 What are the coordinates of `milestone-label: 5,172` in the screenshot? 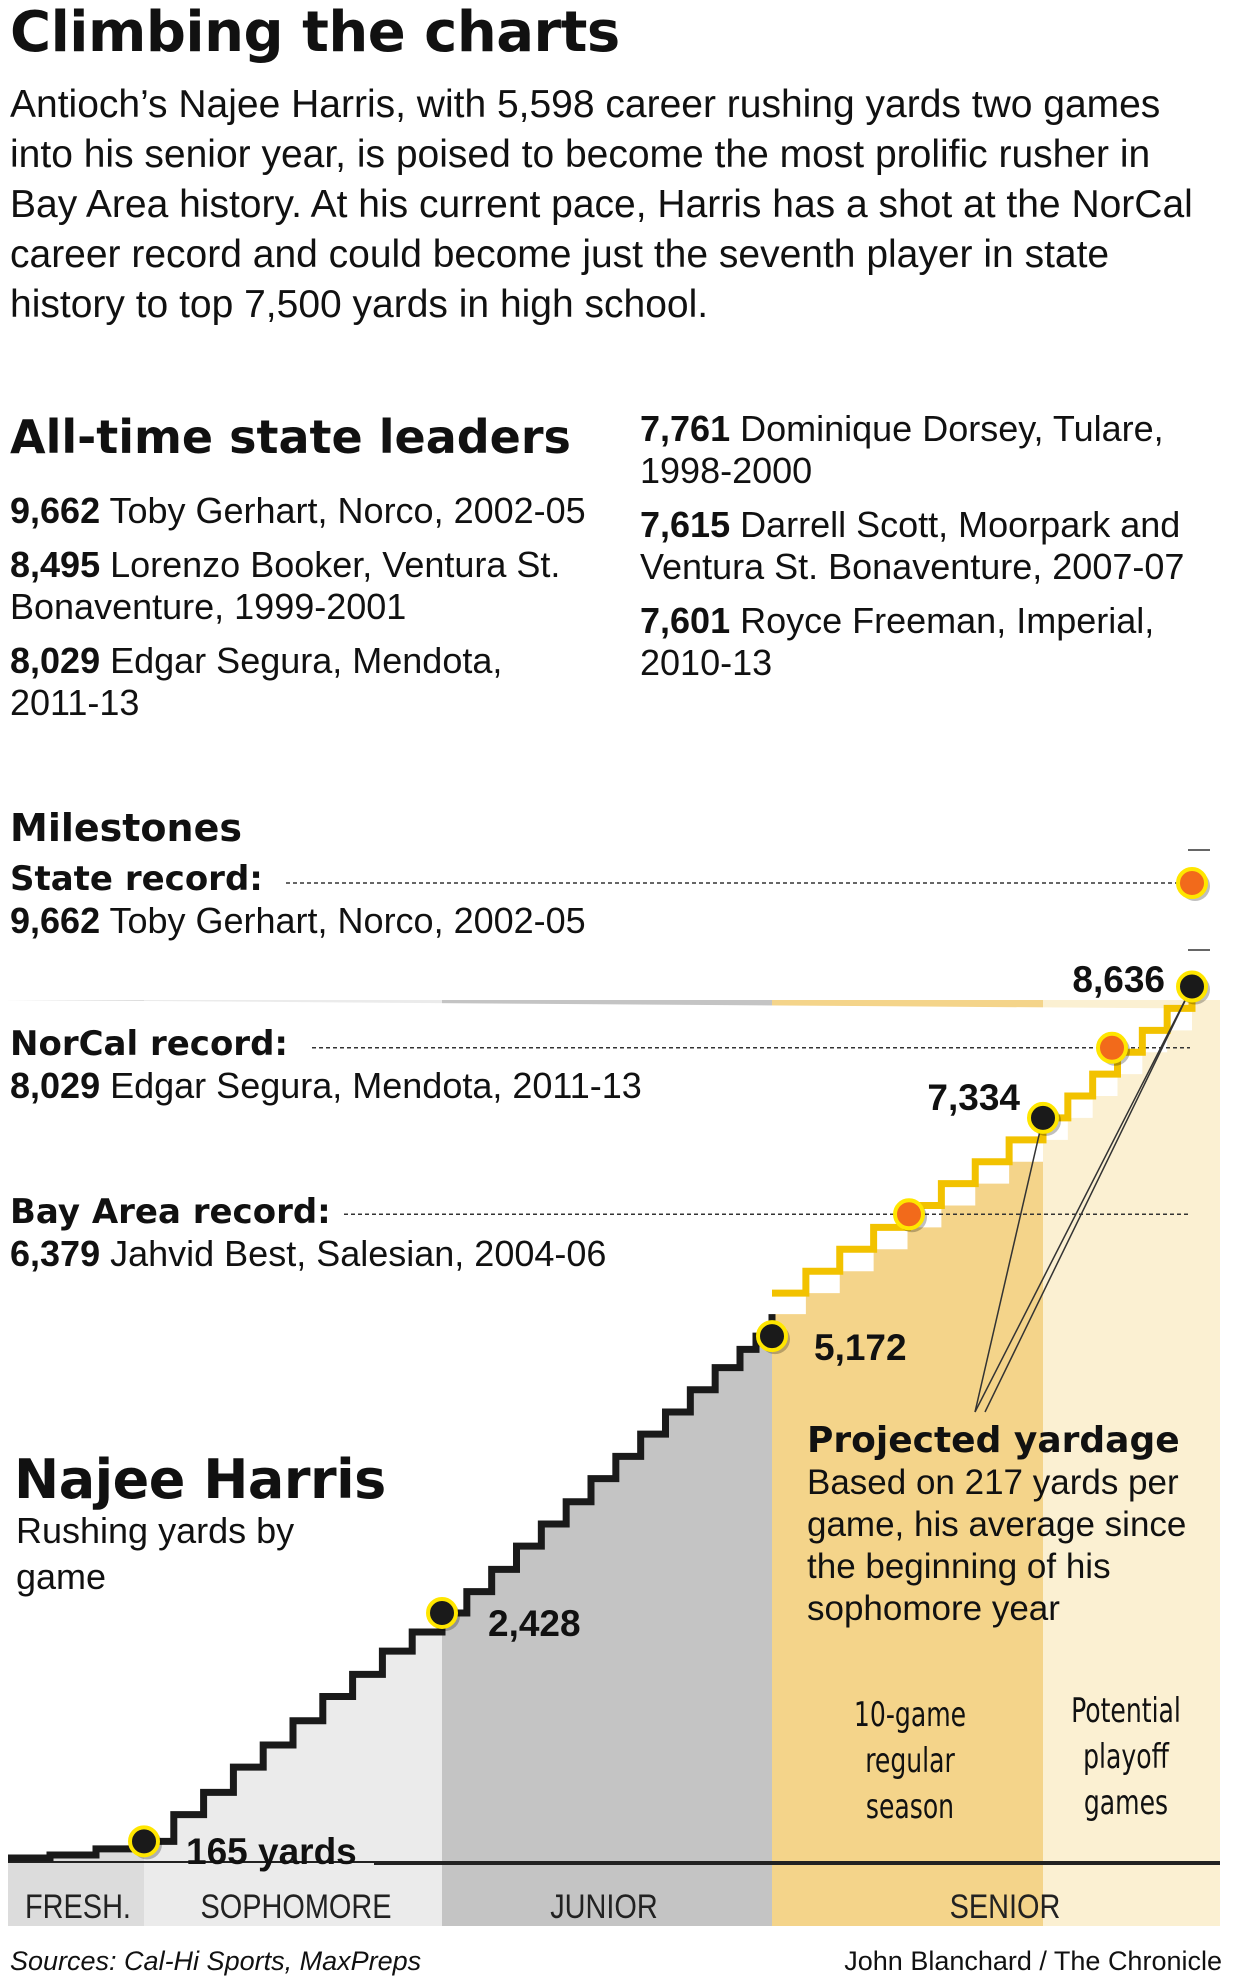 It's located at (860, 1347).